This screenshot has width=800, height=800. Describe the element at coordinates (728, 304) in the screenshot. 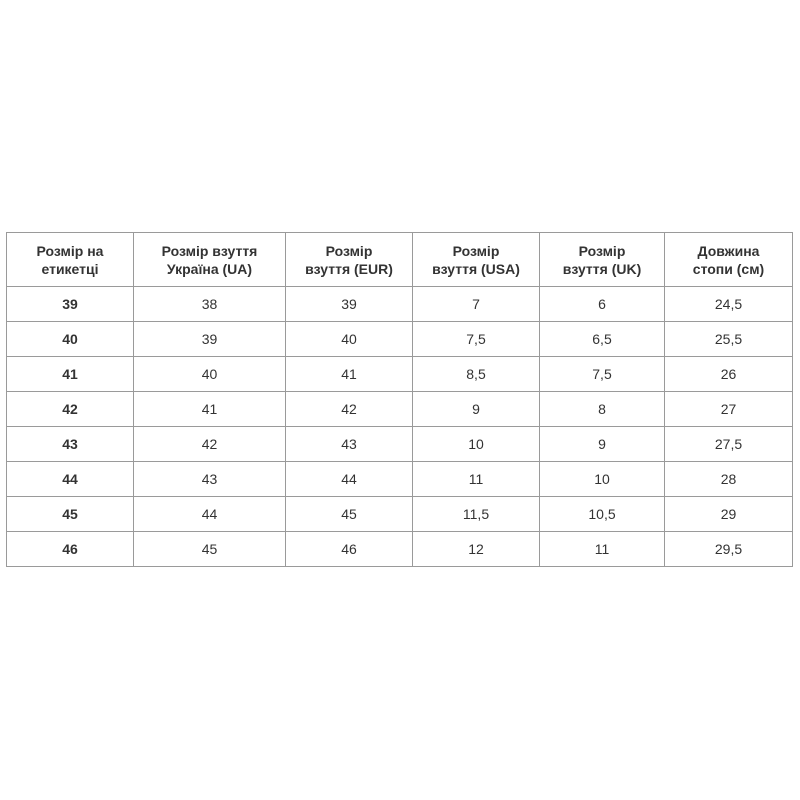

I see `cell-foot-length: 24,5` at that location.